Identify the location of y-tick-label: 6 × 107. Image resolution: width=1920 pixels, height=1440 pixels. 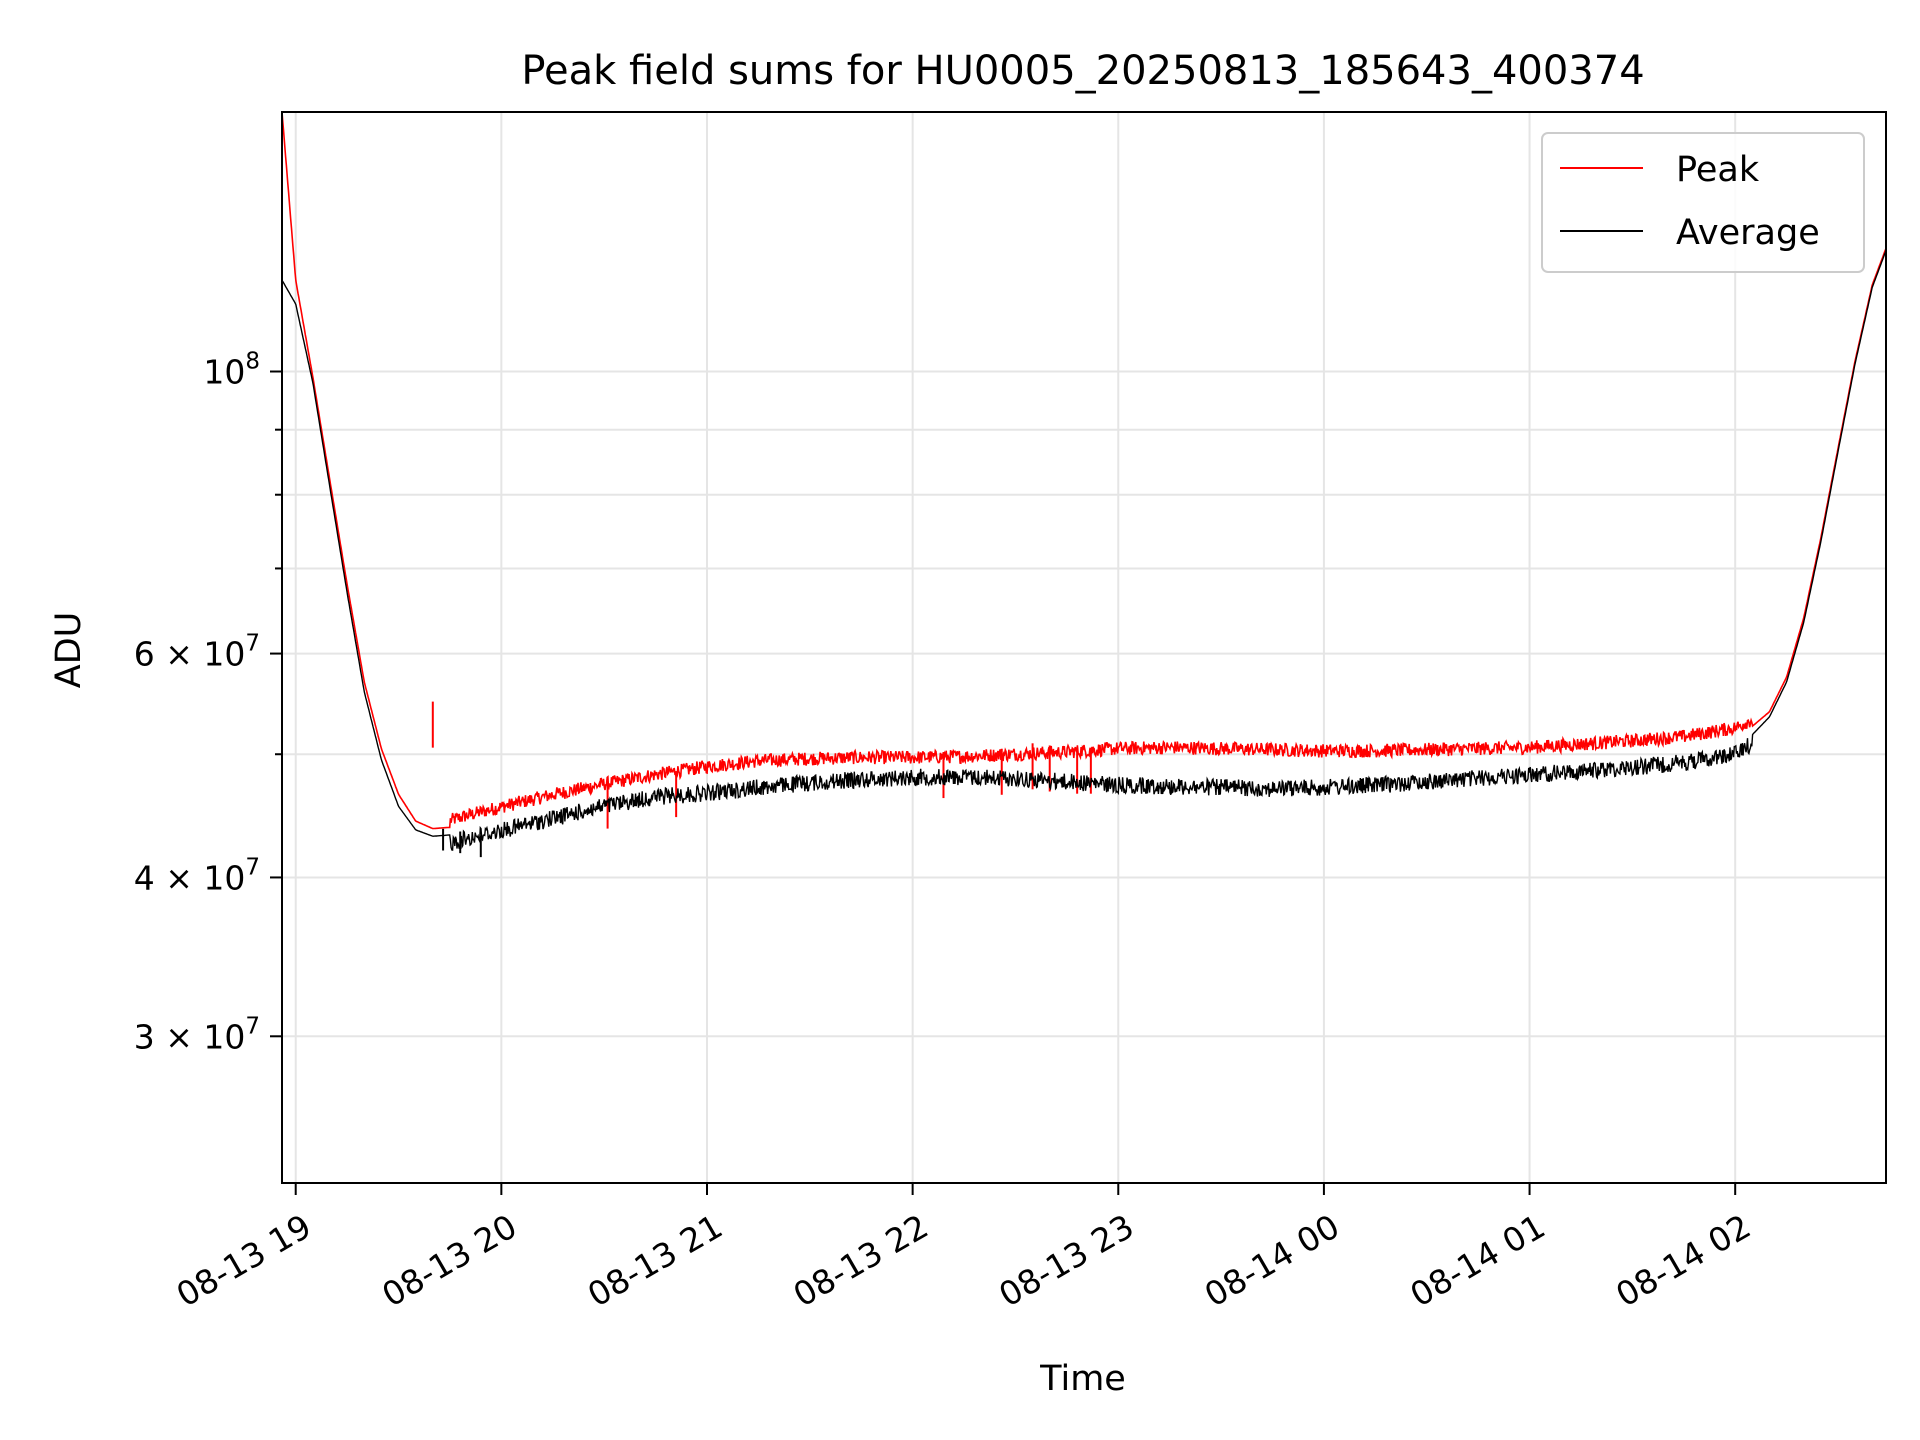
(197, 652).